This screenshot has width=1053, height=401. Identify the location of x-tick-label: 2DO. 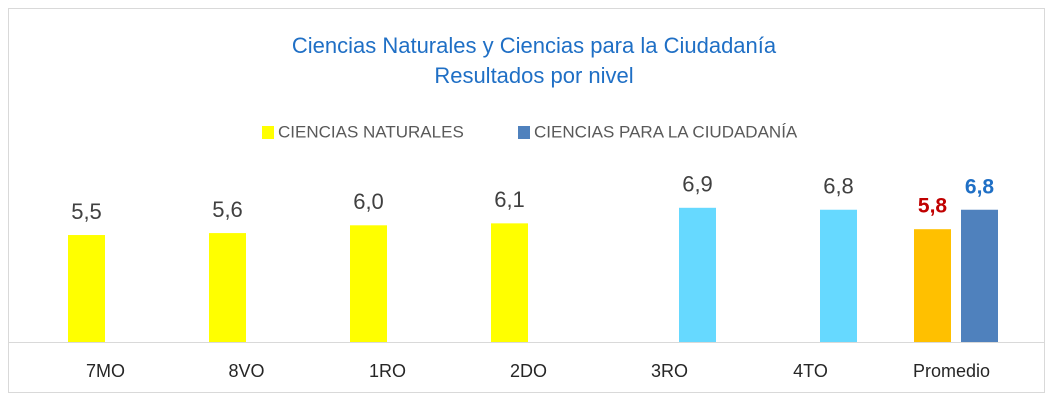
(528, 371).